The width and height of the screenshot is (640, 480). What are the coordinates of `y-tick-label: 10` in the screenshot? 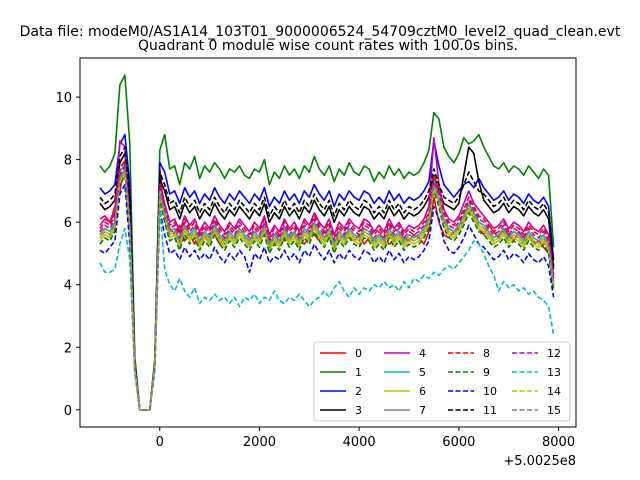 It's located at (63, 98).